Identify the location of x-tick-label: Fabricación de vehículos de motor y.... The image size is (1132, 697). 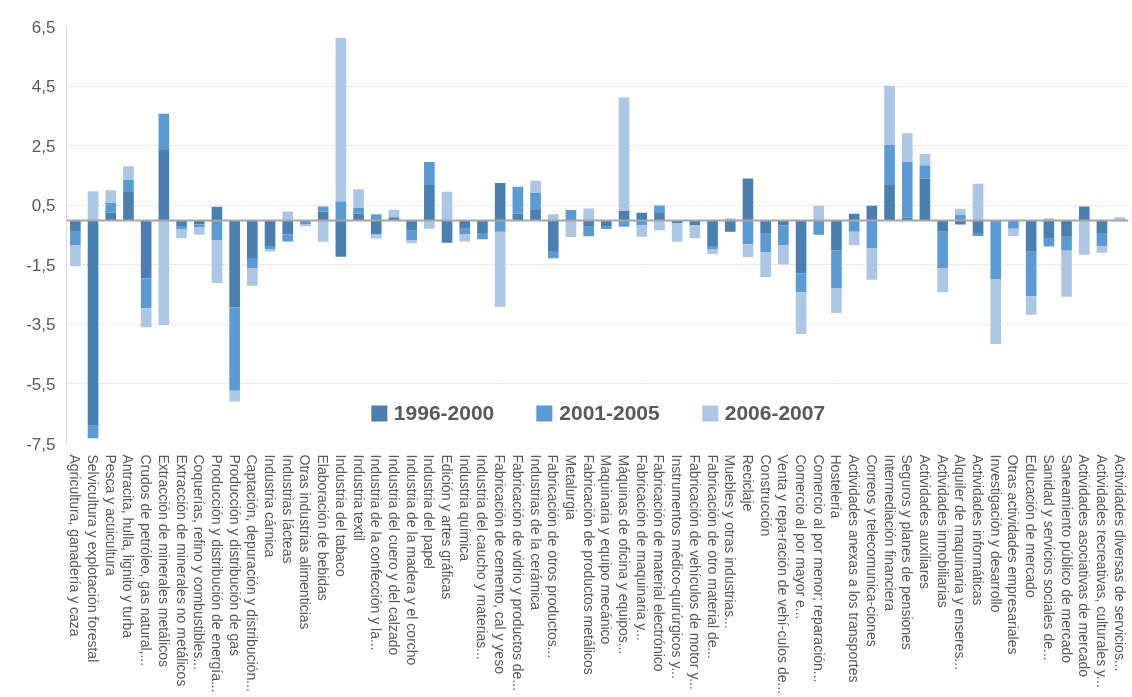
(694, 572).